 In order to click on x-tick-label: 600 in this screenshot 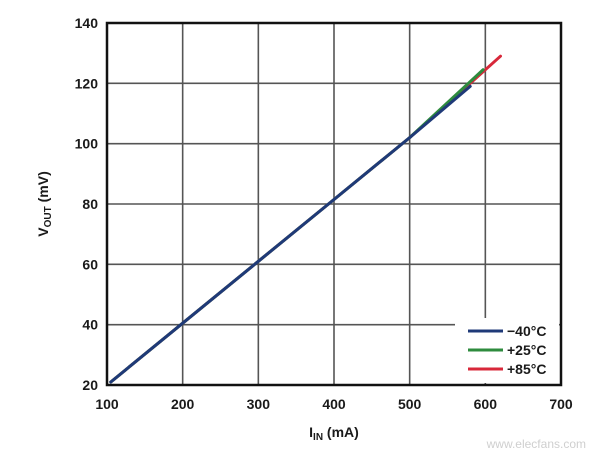, I will do `click(486, 404)`.